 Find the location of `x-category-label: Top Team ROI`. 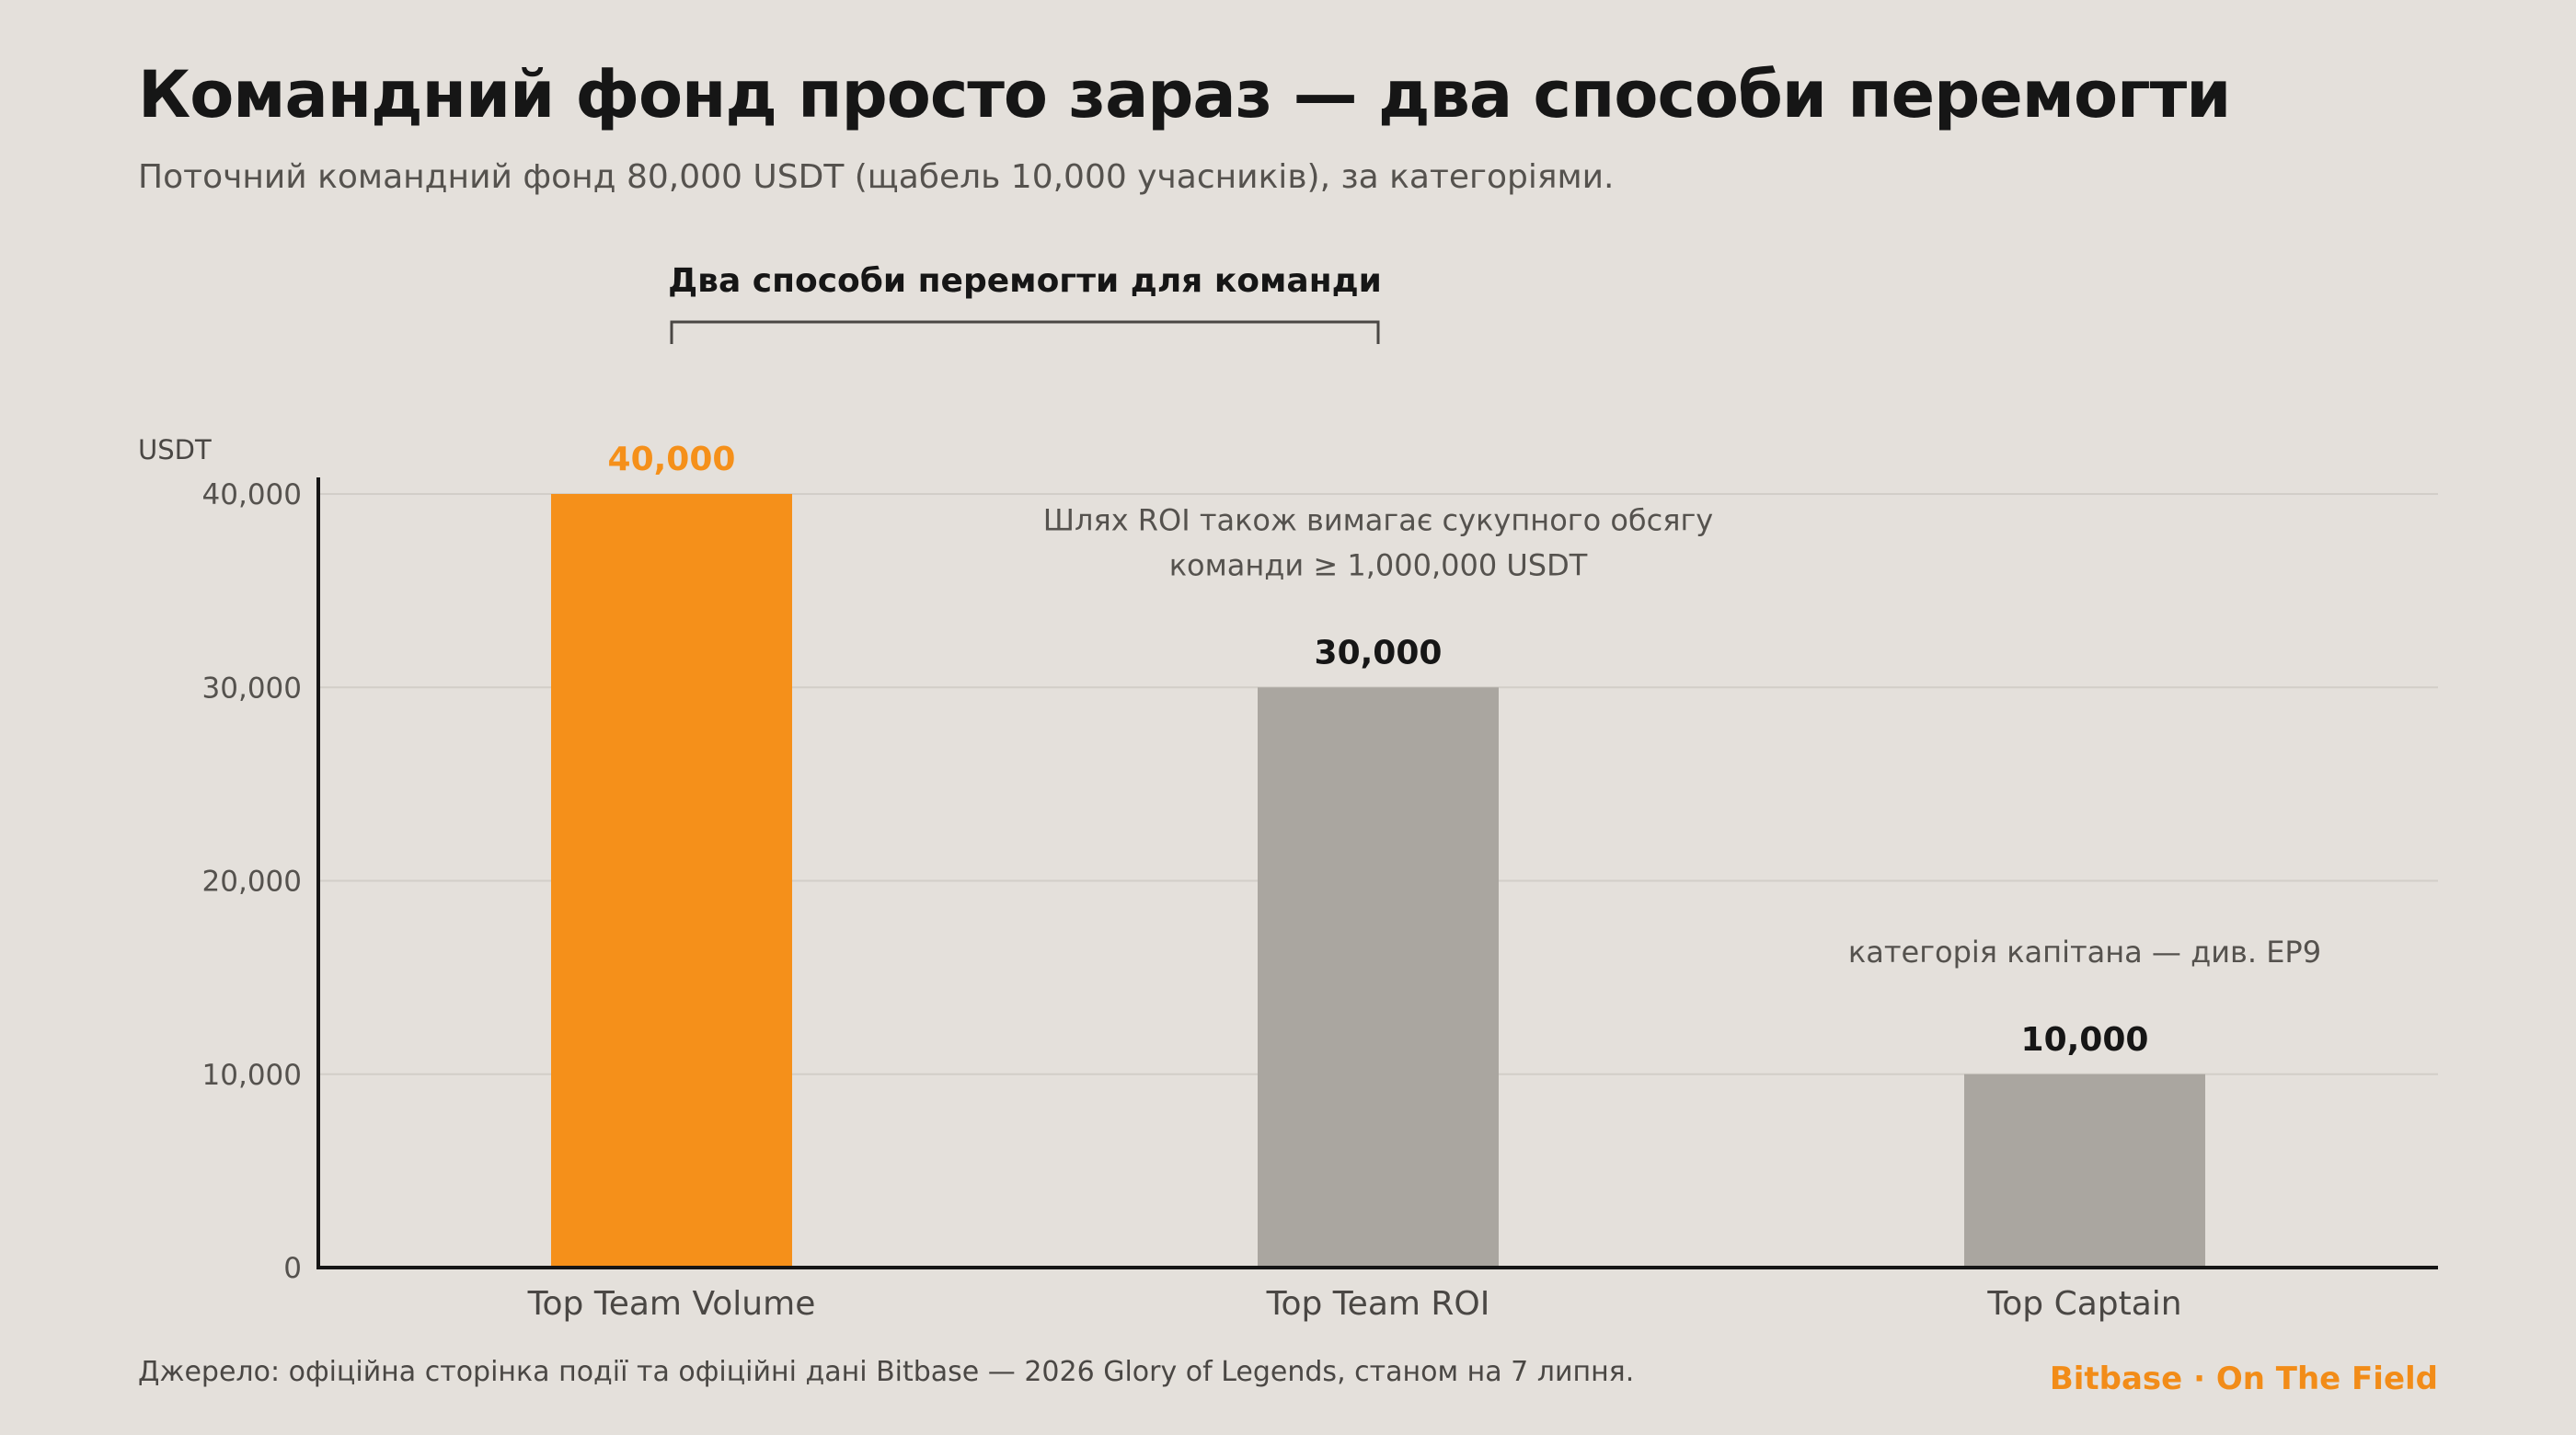

x-category-label: Top Team ROI is located at coordinates (1378, 1304).